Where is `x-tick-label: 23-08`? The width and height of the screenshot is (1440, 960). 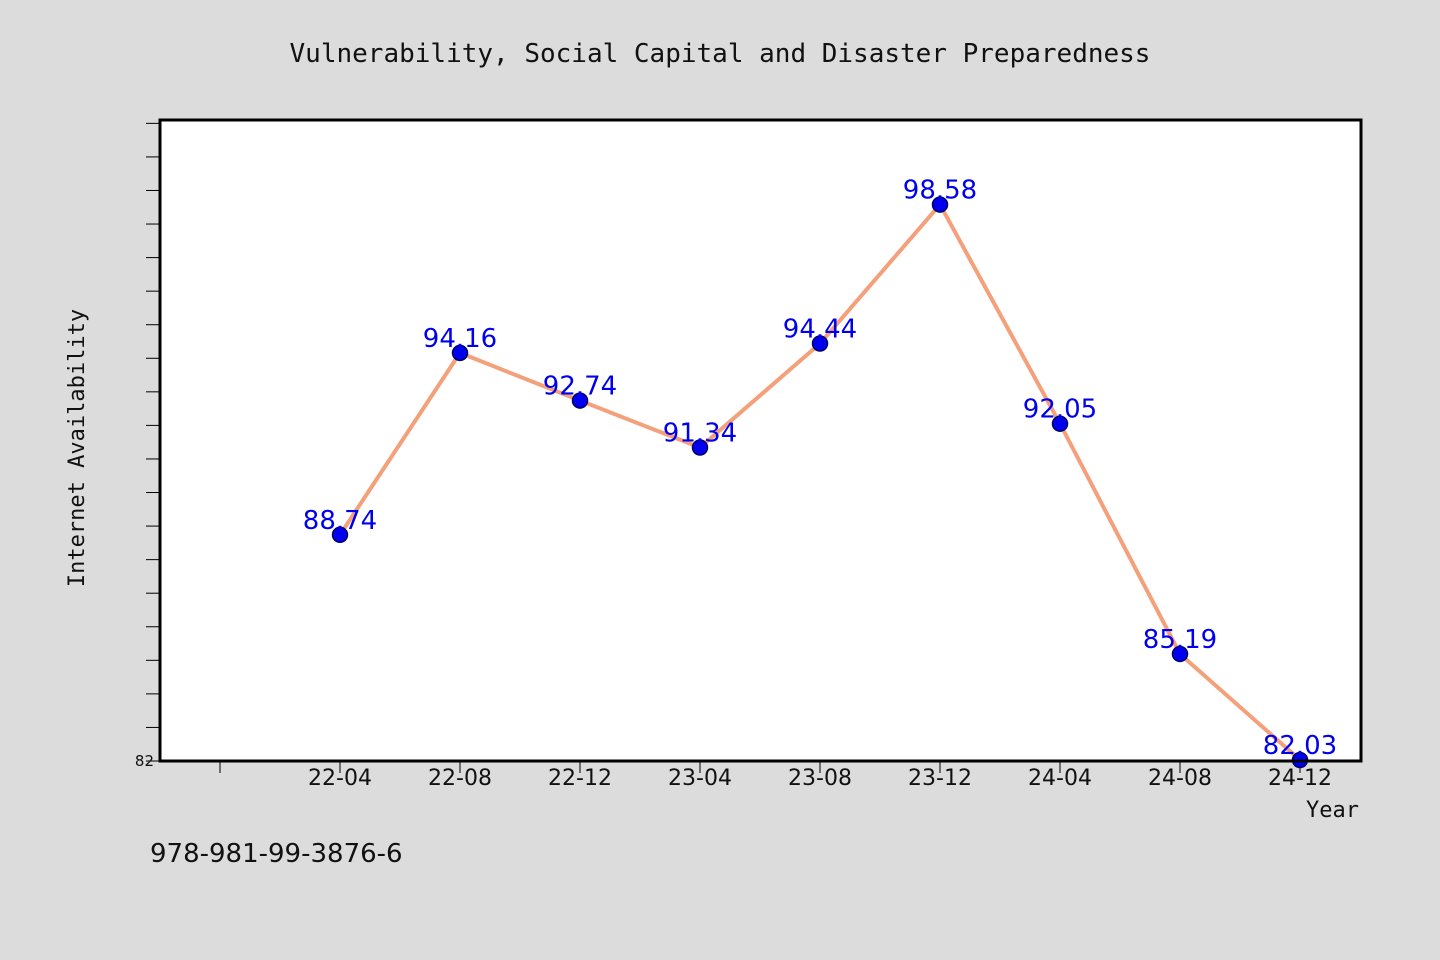 x-tick-label: 23-08 is located at coordinates (820, 778).